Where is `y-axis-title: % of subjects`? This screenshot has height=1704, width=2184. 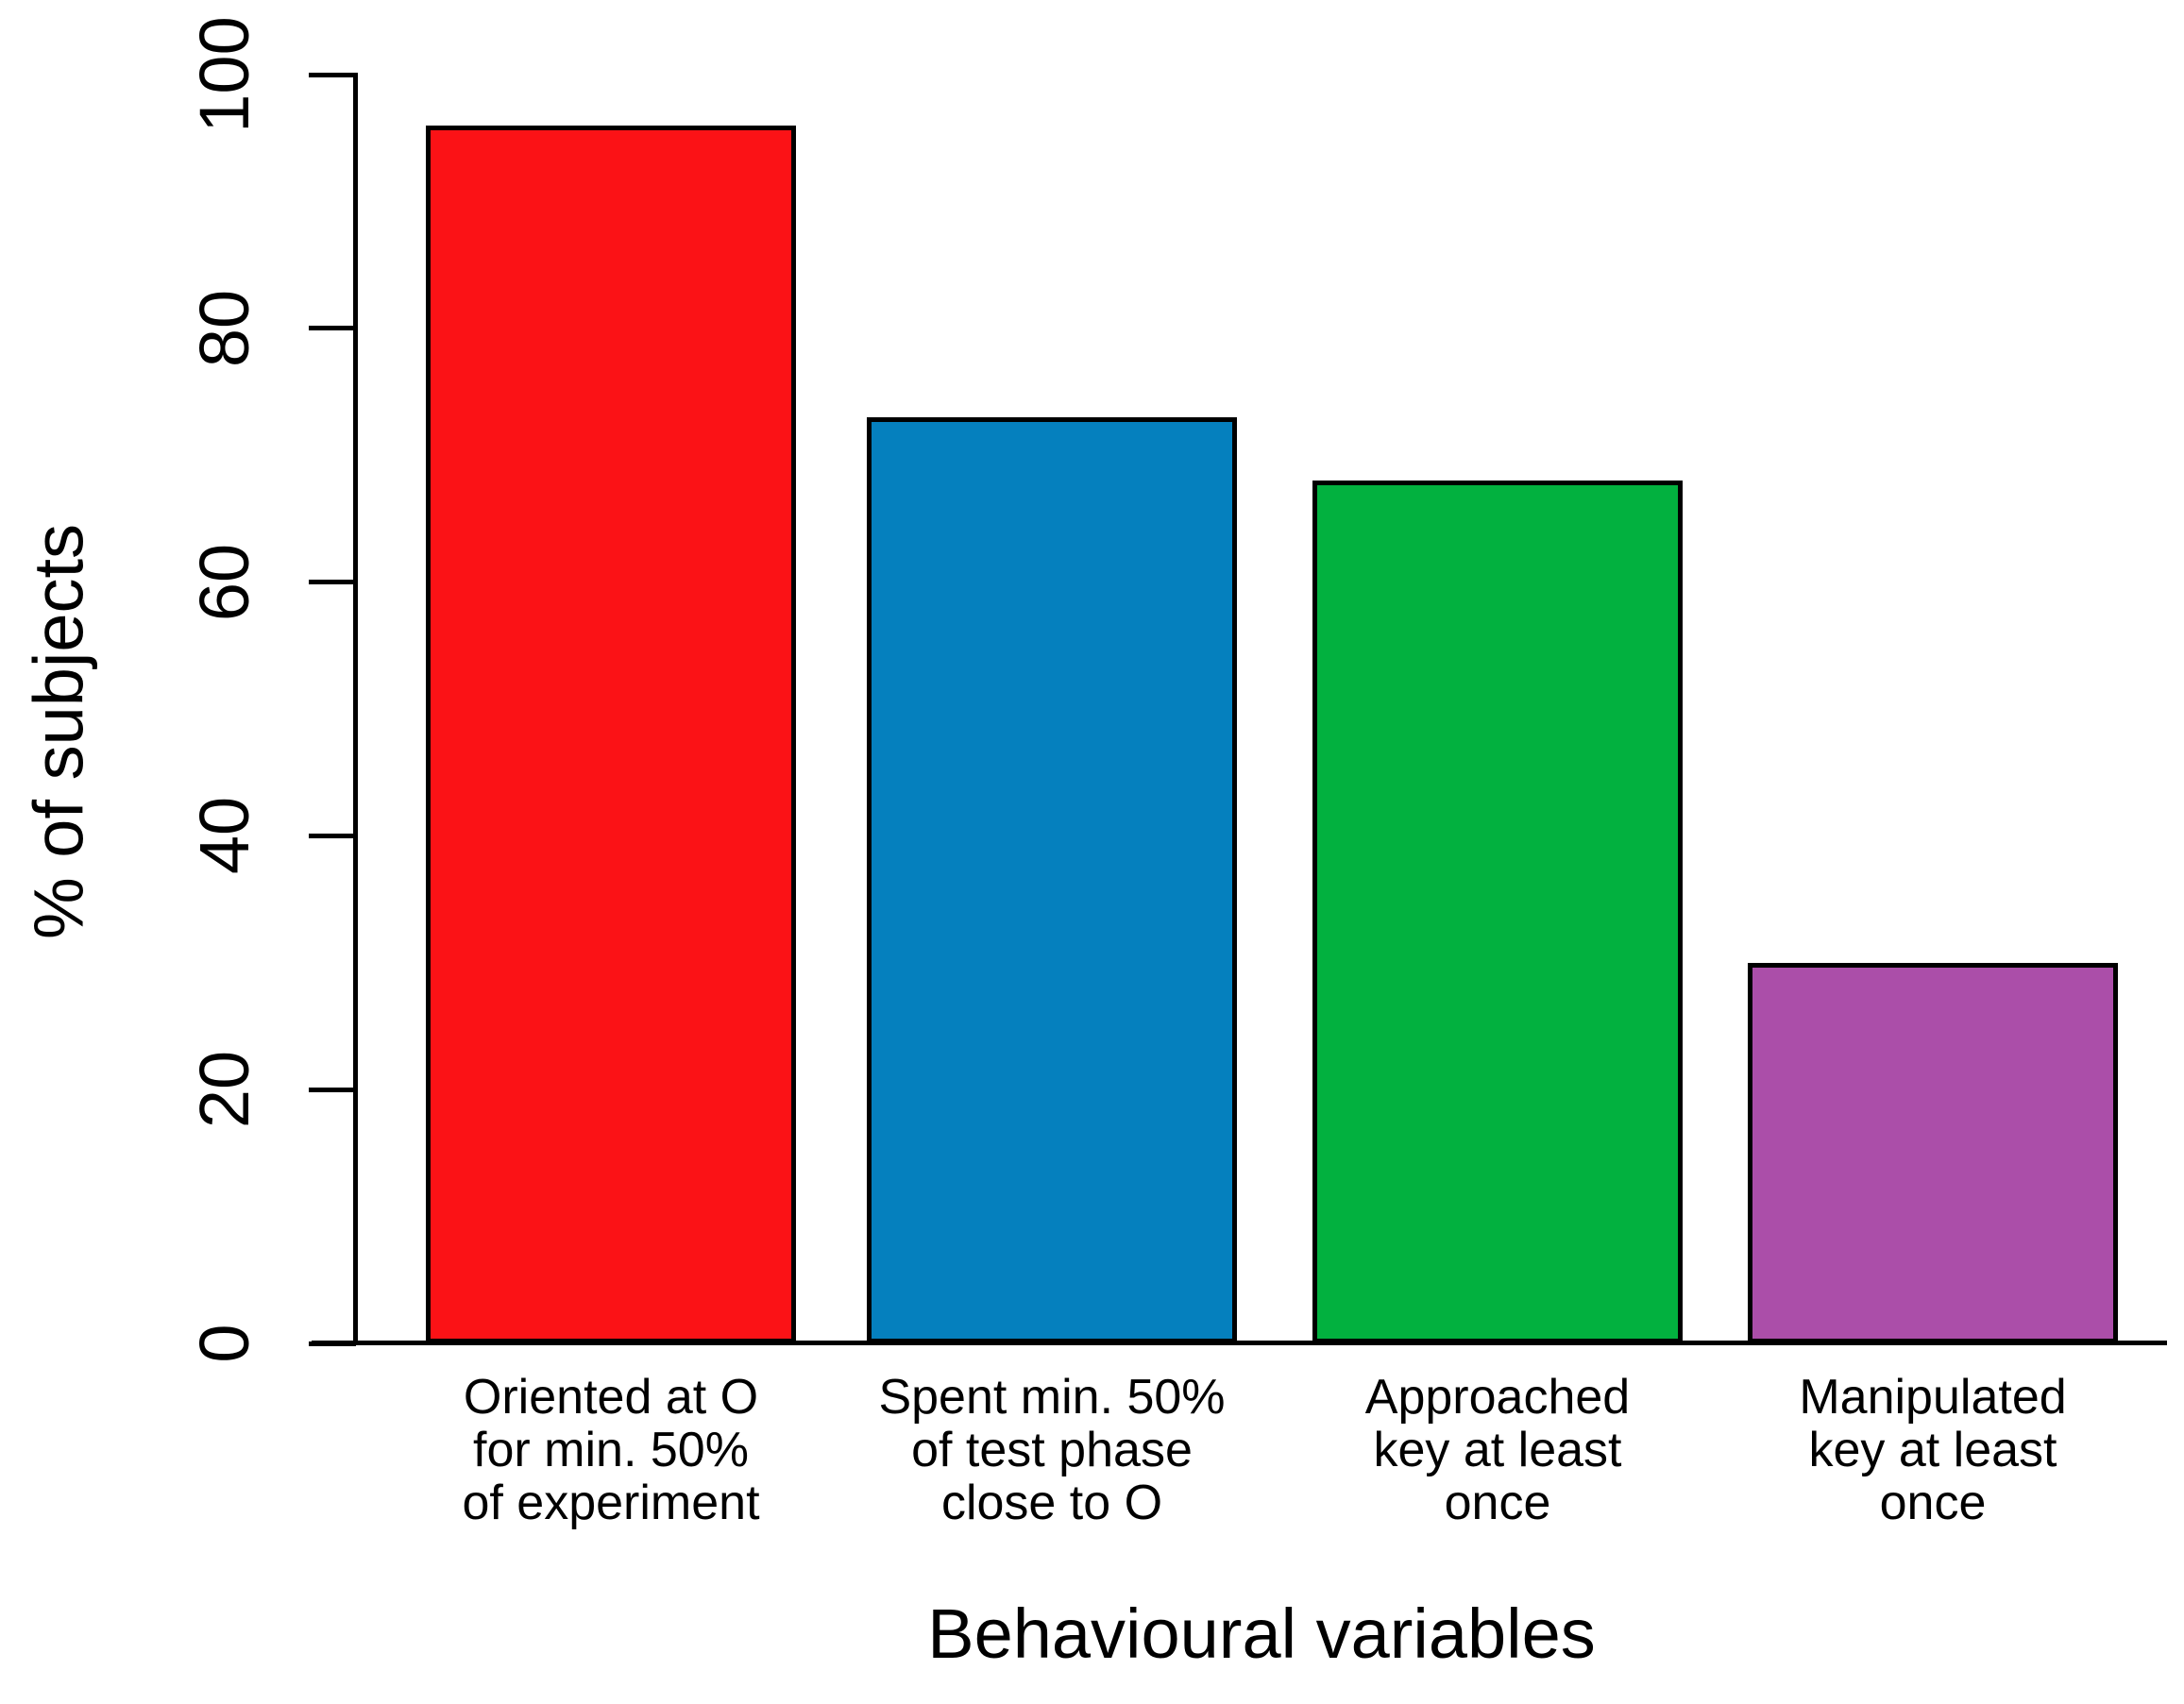
y-axis-title: % of subjects is located at coordinates (58, 731).